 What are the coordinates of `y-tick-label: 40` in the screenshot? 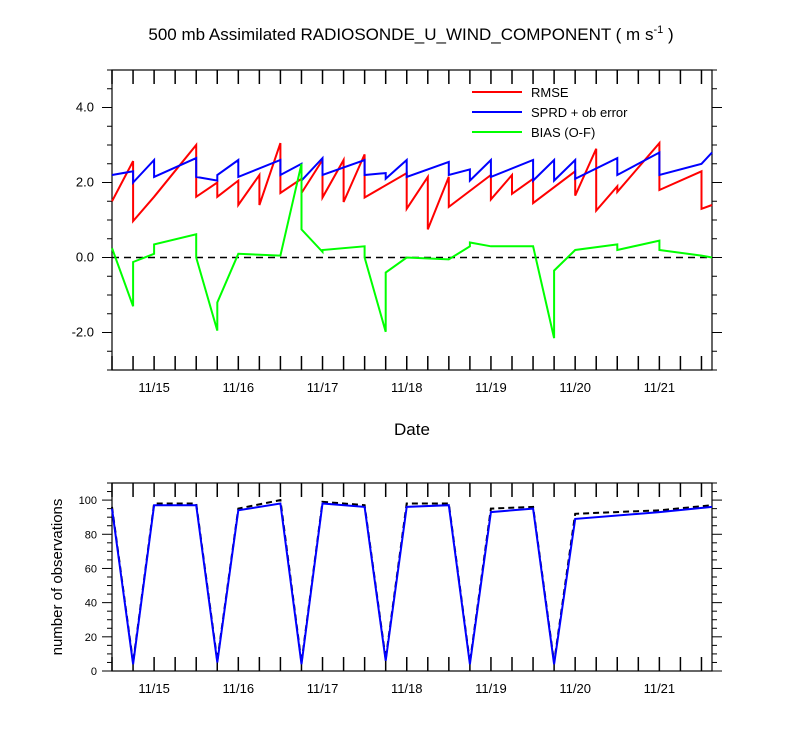 It's located at (91, 604).